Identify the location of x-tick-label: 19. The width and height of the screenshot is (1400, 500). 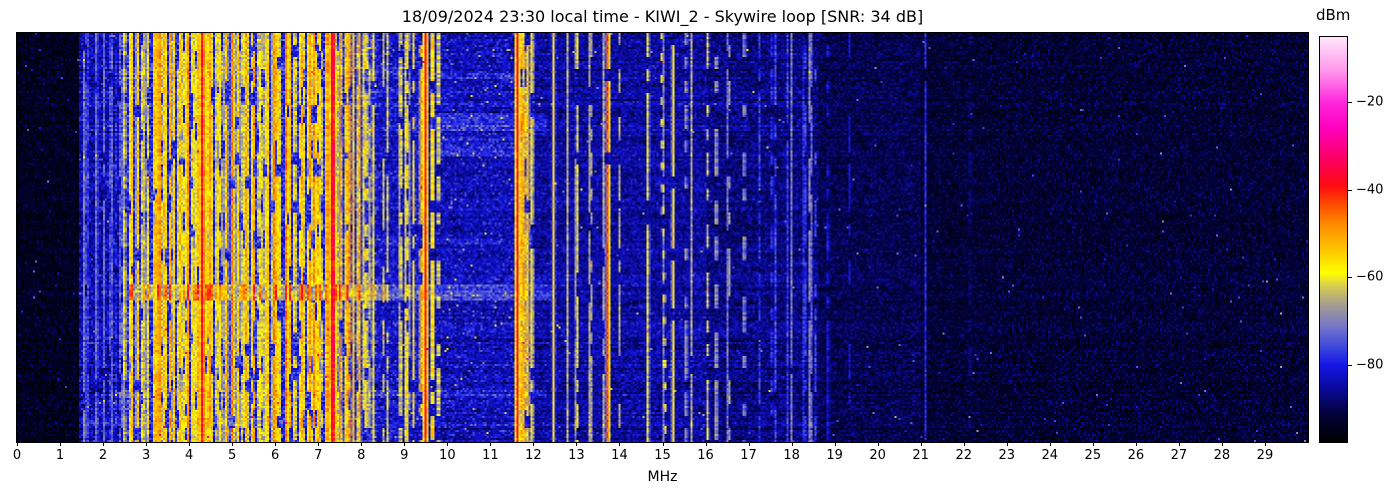
(834, 455).